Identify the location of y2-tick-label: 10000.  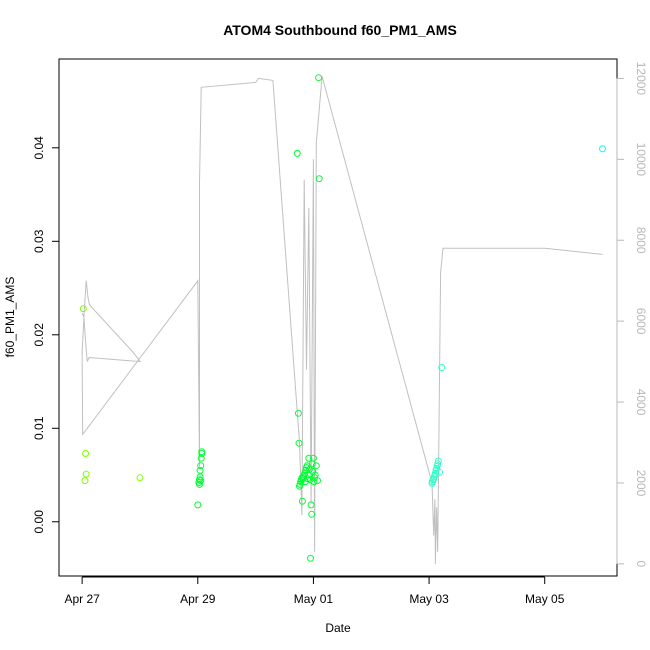
(641, 160).